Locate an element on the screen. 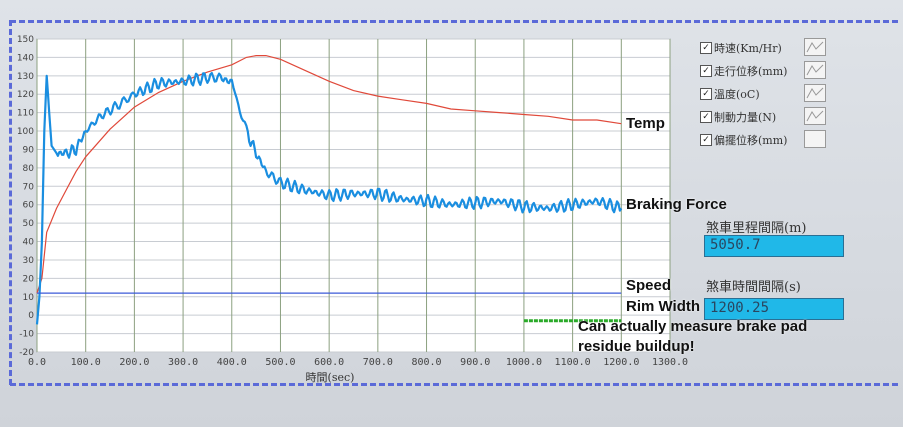  legend-item-rim-offset: ✓ 偏擺位移(mm) is located at coordinates (770, 141).